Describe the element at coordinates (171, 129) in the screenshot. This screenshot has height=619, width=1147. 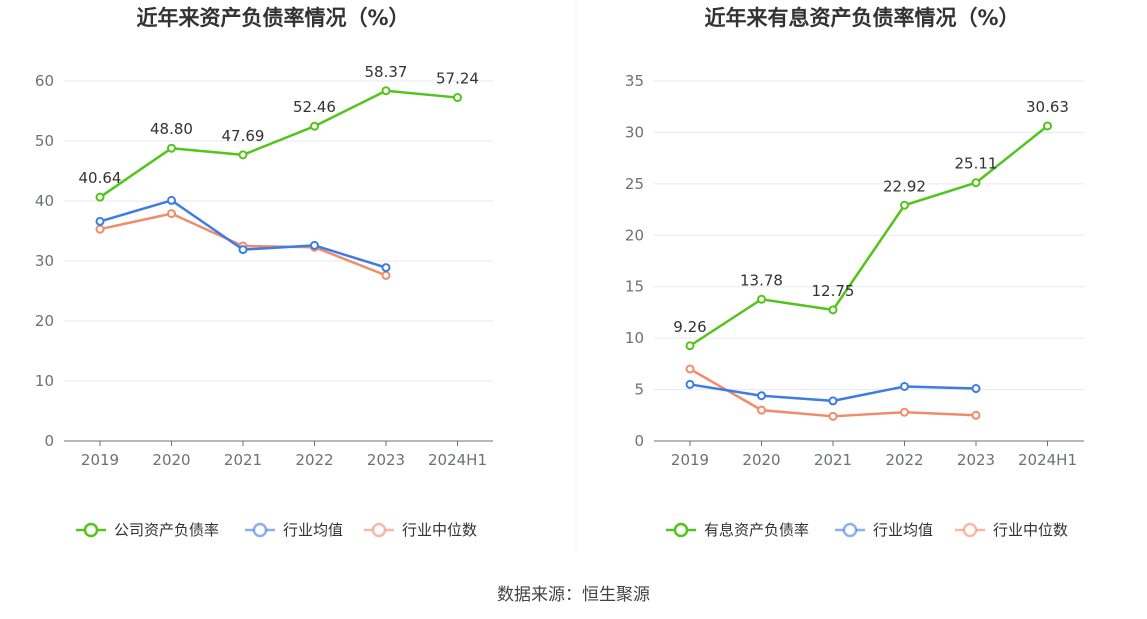
I see `data-label: 48.80` at that location.